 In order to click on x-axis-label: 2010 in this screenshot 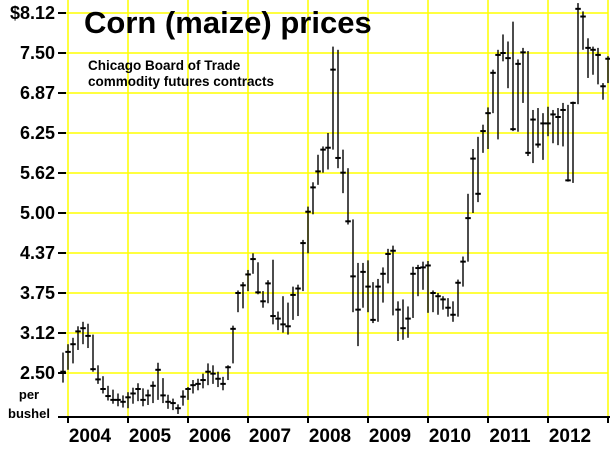, I will do `click(450, 436)`.